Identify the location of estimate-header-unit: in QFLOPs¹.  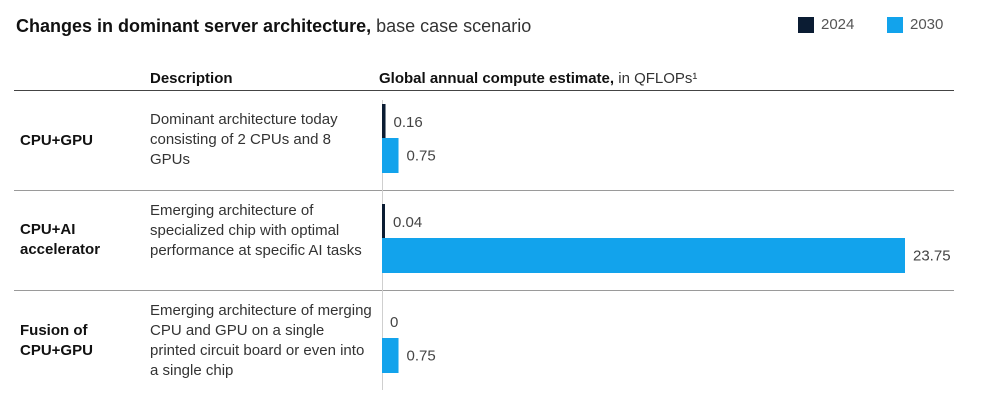
(656, 78).